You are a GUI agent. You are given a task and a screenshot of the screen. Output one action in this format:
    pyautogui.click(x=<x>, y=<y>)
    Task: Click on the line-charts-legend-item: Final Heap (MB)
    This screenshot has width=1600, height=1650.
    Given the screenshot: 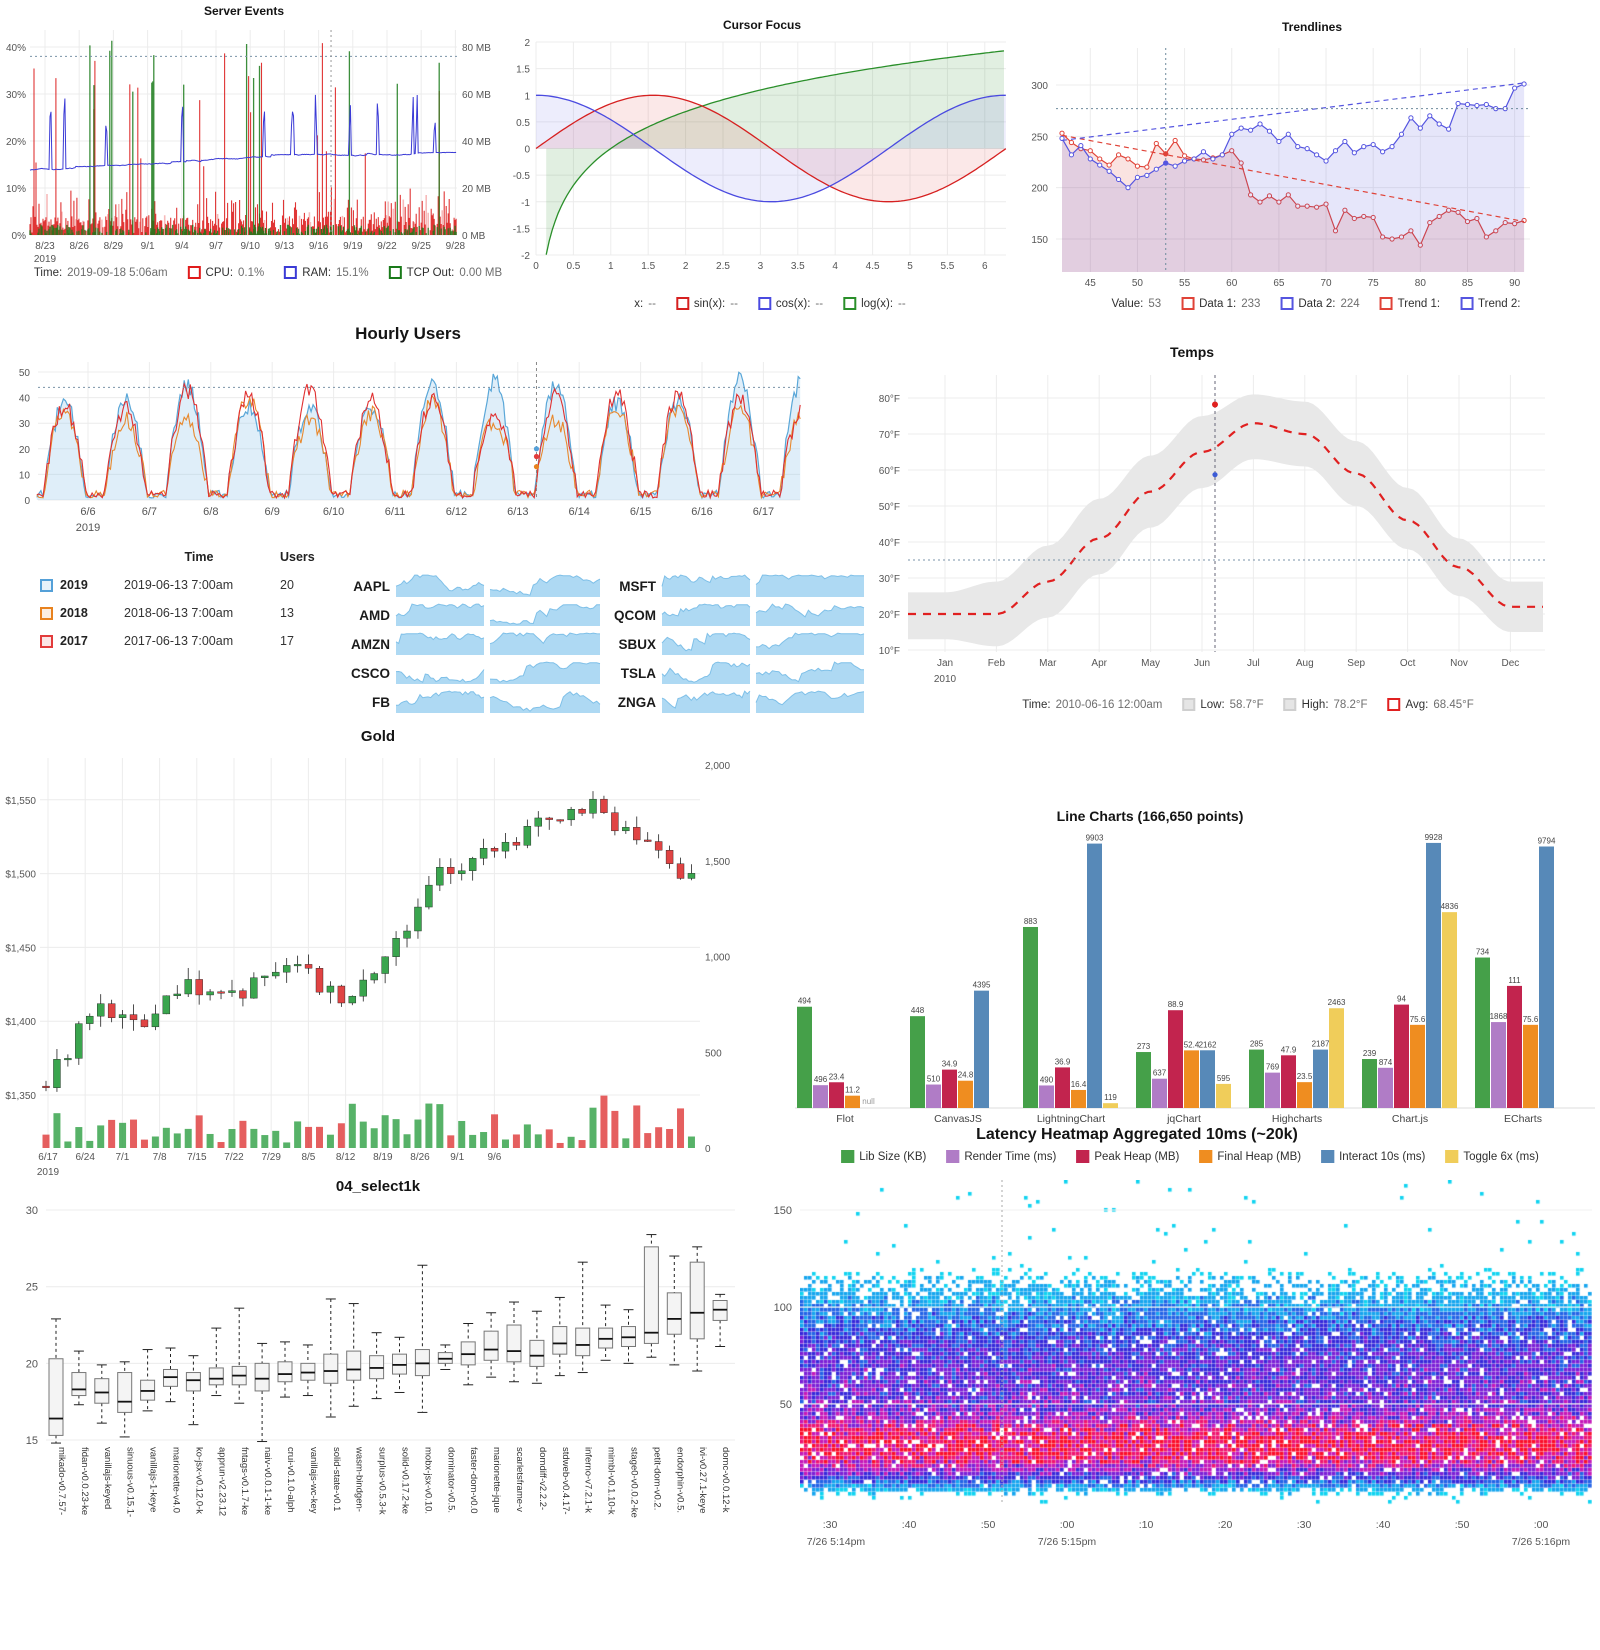 What is the action you would take?
    pyautogui.click(x=1250, y=1156)
    